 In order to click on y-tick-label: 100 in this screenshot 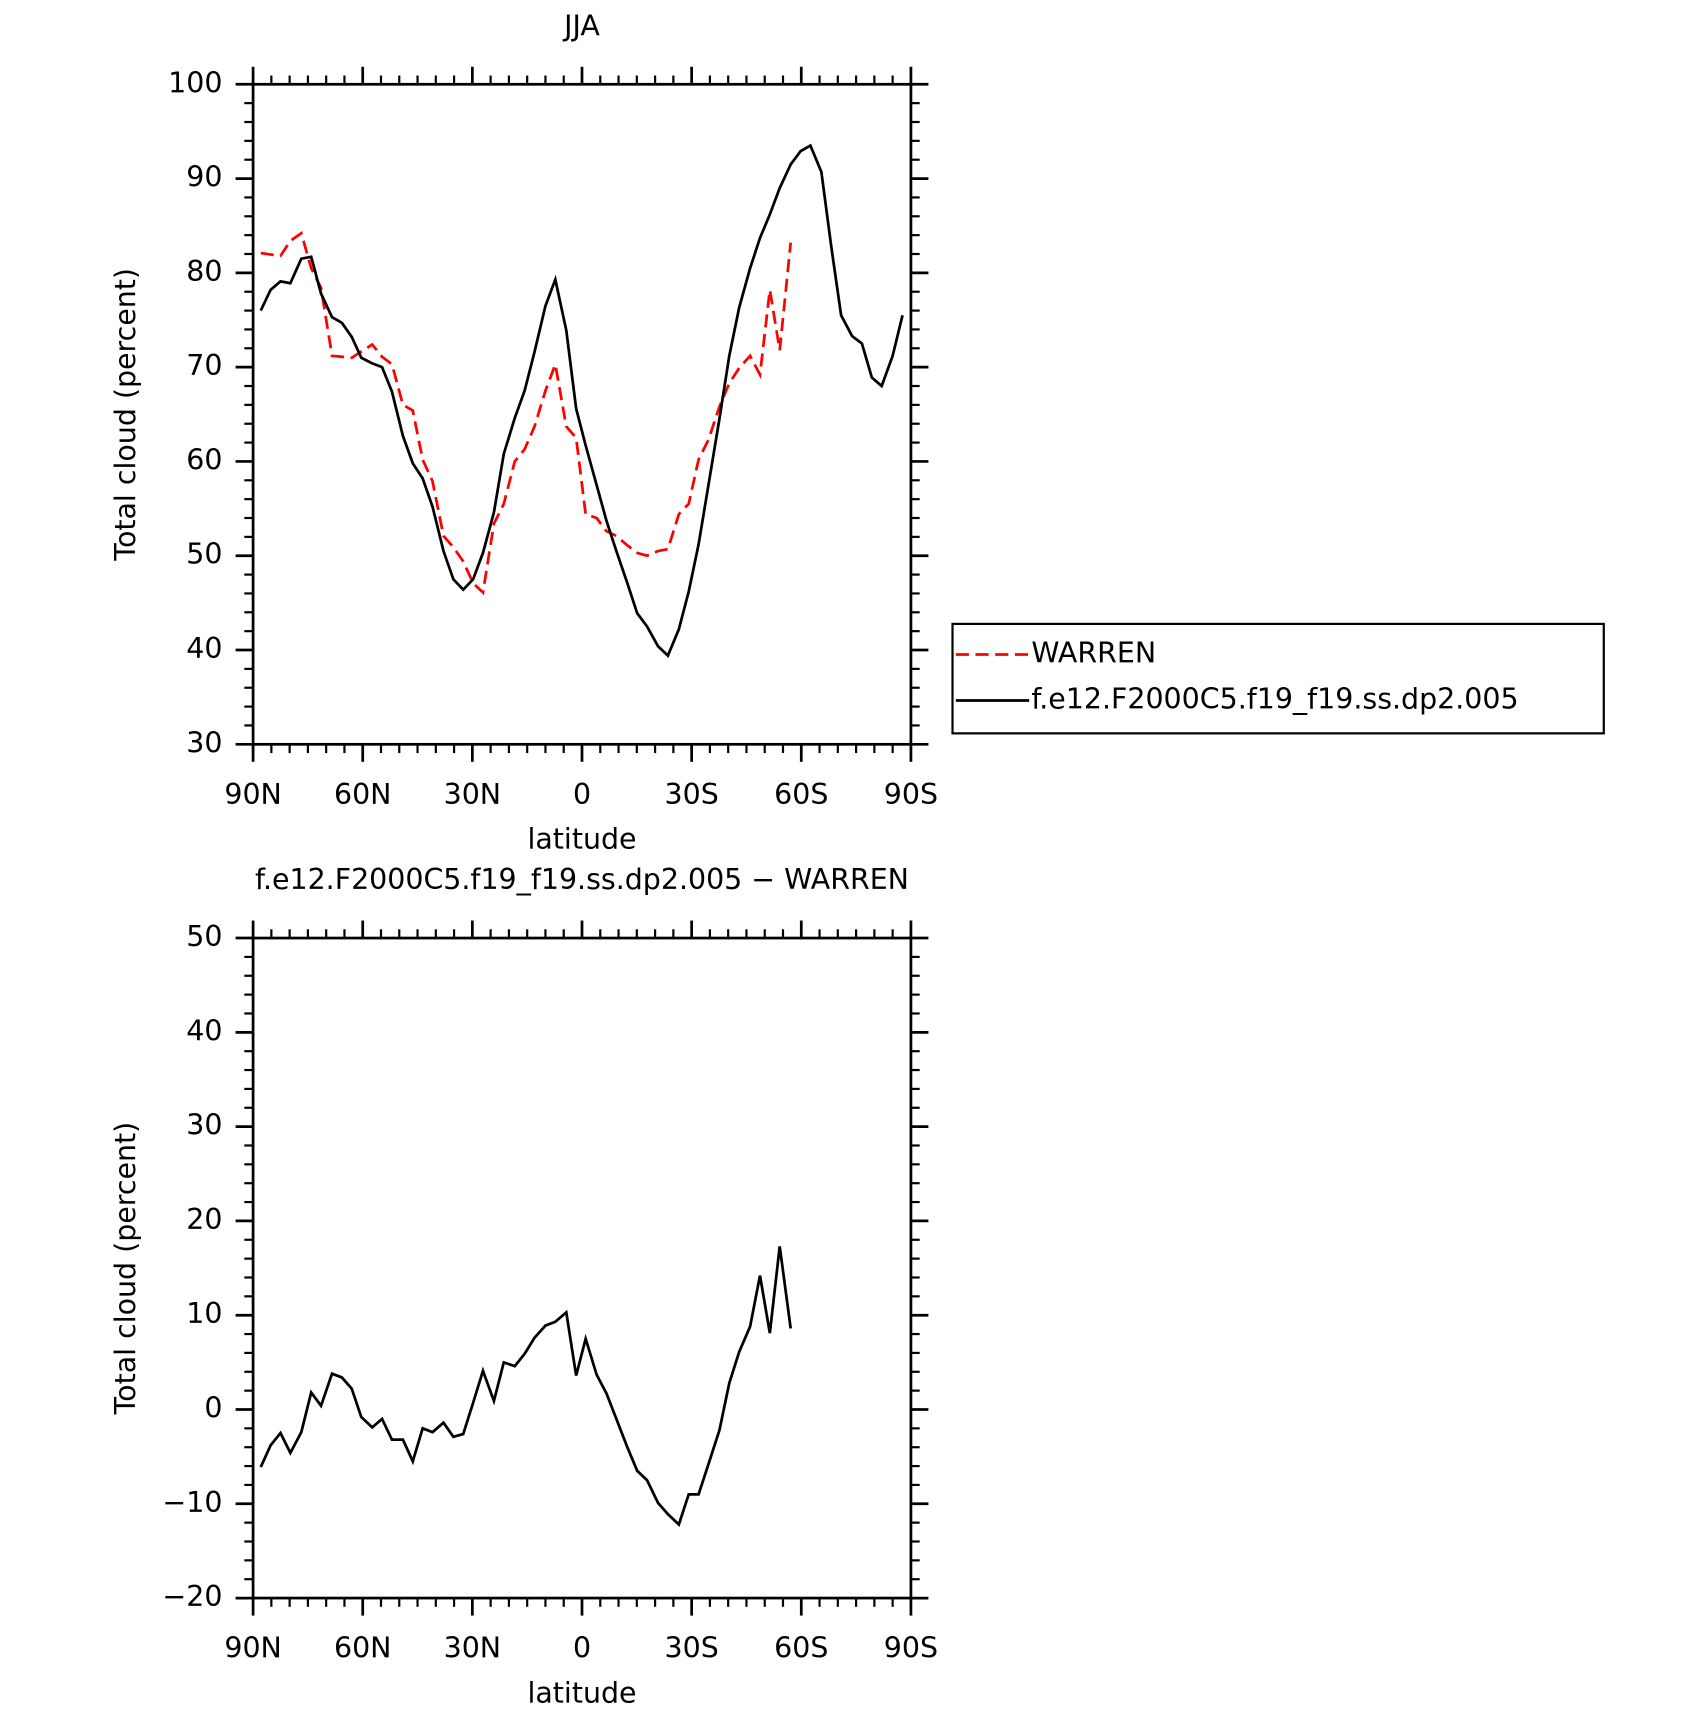, I will do `click(195, 82)`.